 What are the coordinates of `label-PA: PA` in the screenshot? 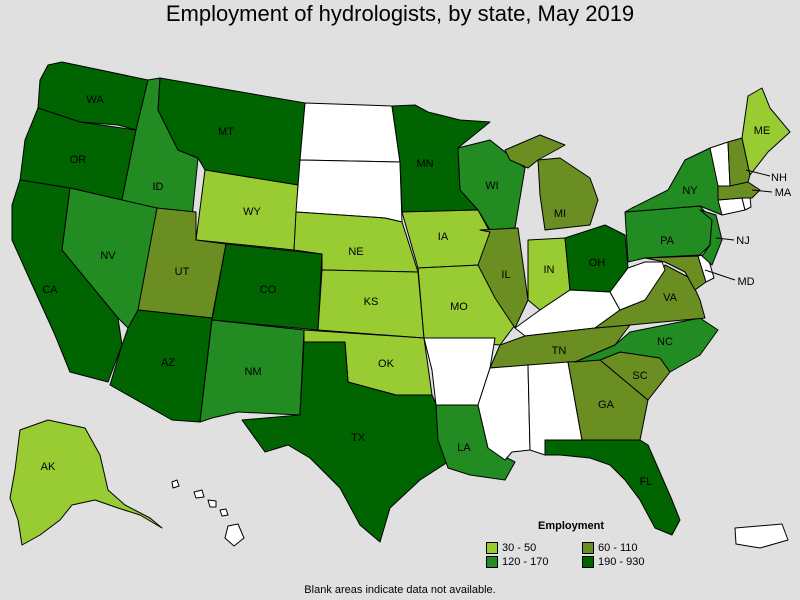 It's located at (667, 241).